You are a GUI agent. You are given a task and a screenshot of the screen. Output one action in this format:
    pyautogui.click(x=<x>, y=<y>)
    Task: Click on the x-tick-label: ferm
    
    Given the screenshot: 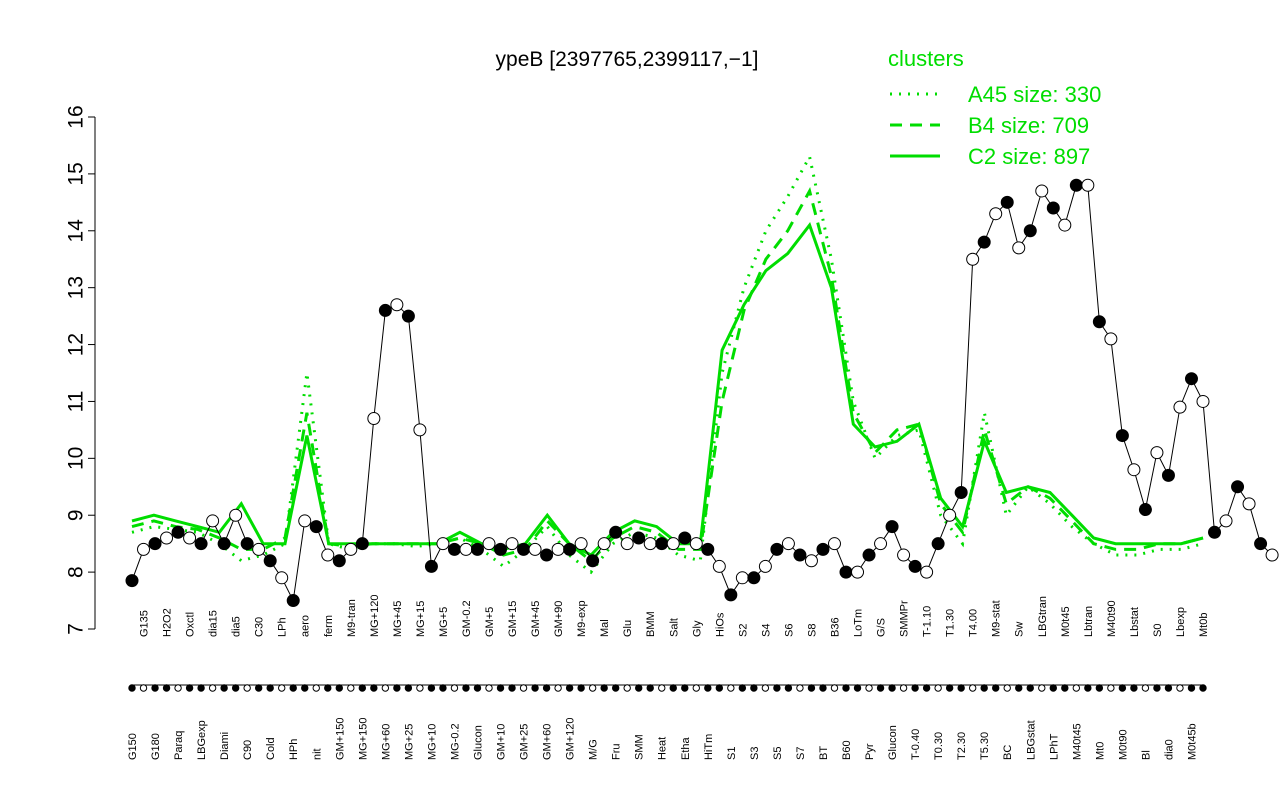 What is the action you would take?
    pyautogui.click(x=329, y=626)
    